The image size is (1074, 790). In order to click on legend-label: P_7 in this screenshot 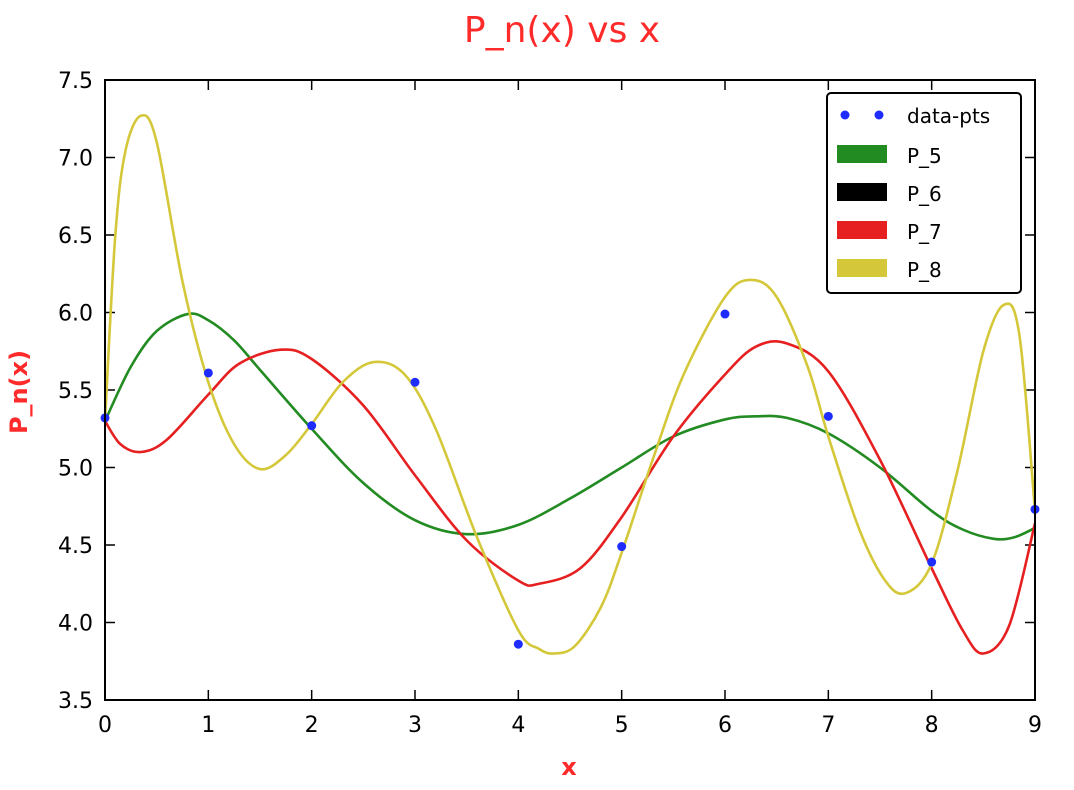, I will do `click(924, 232)`.